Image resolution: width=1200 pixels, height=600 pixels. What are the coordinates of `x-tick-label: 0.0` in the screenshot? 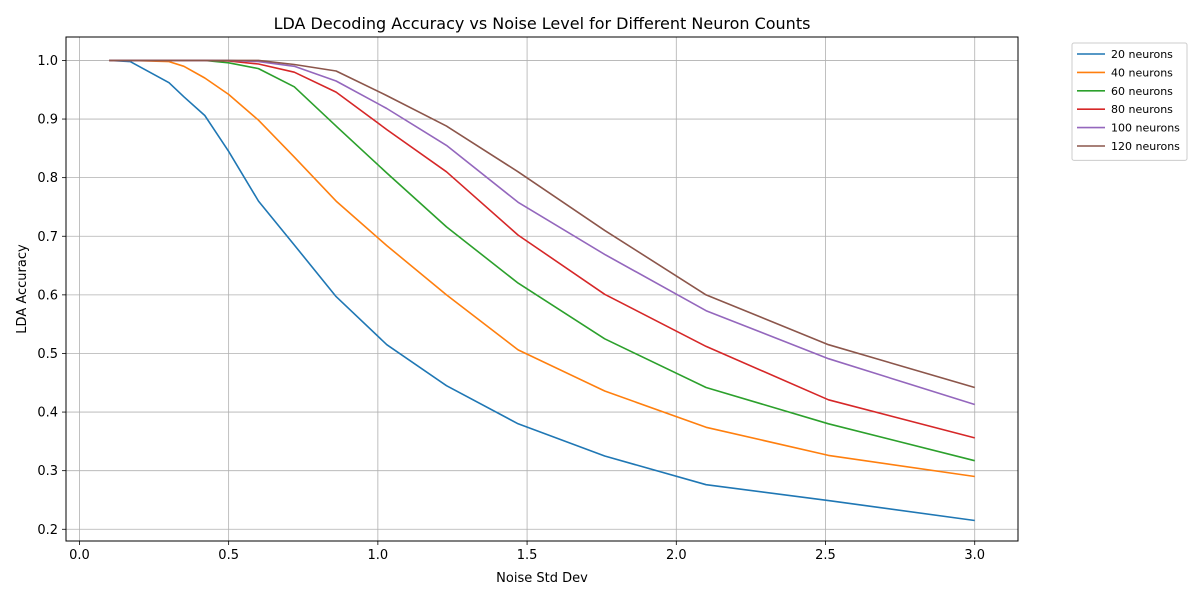 It's located at (79, 555).